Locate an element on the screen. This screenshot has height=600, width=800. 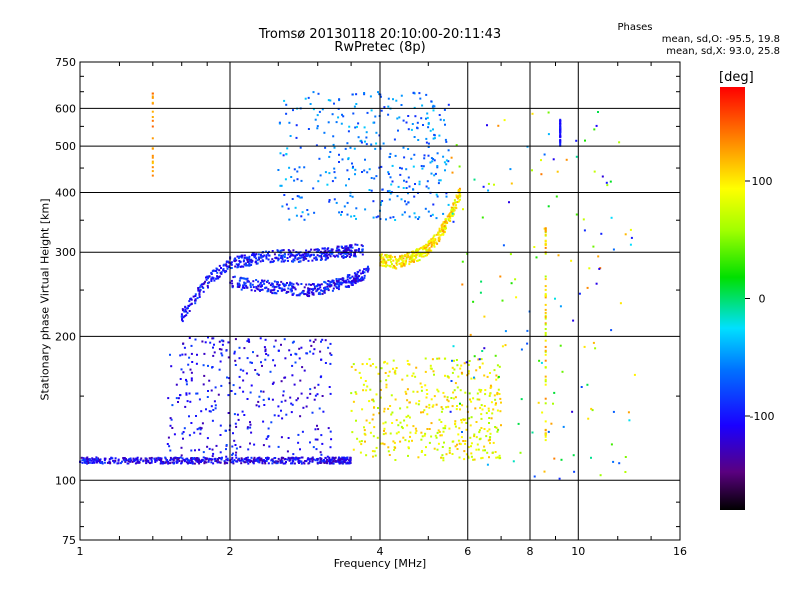
x-tick-label: 6 is located at coordinates (467, 551).